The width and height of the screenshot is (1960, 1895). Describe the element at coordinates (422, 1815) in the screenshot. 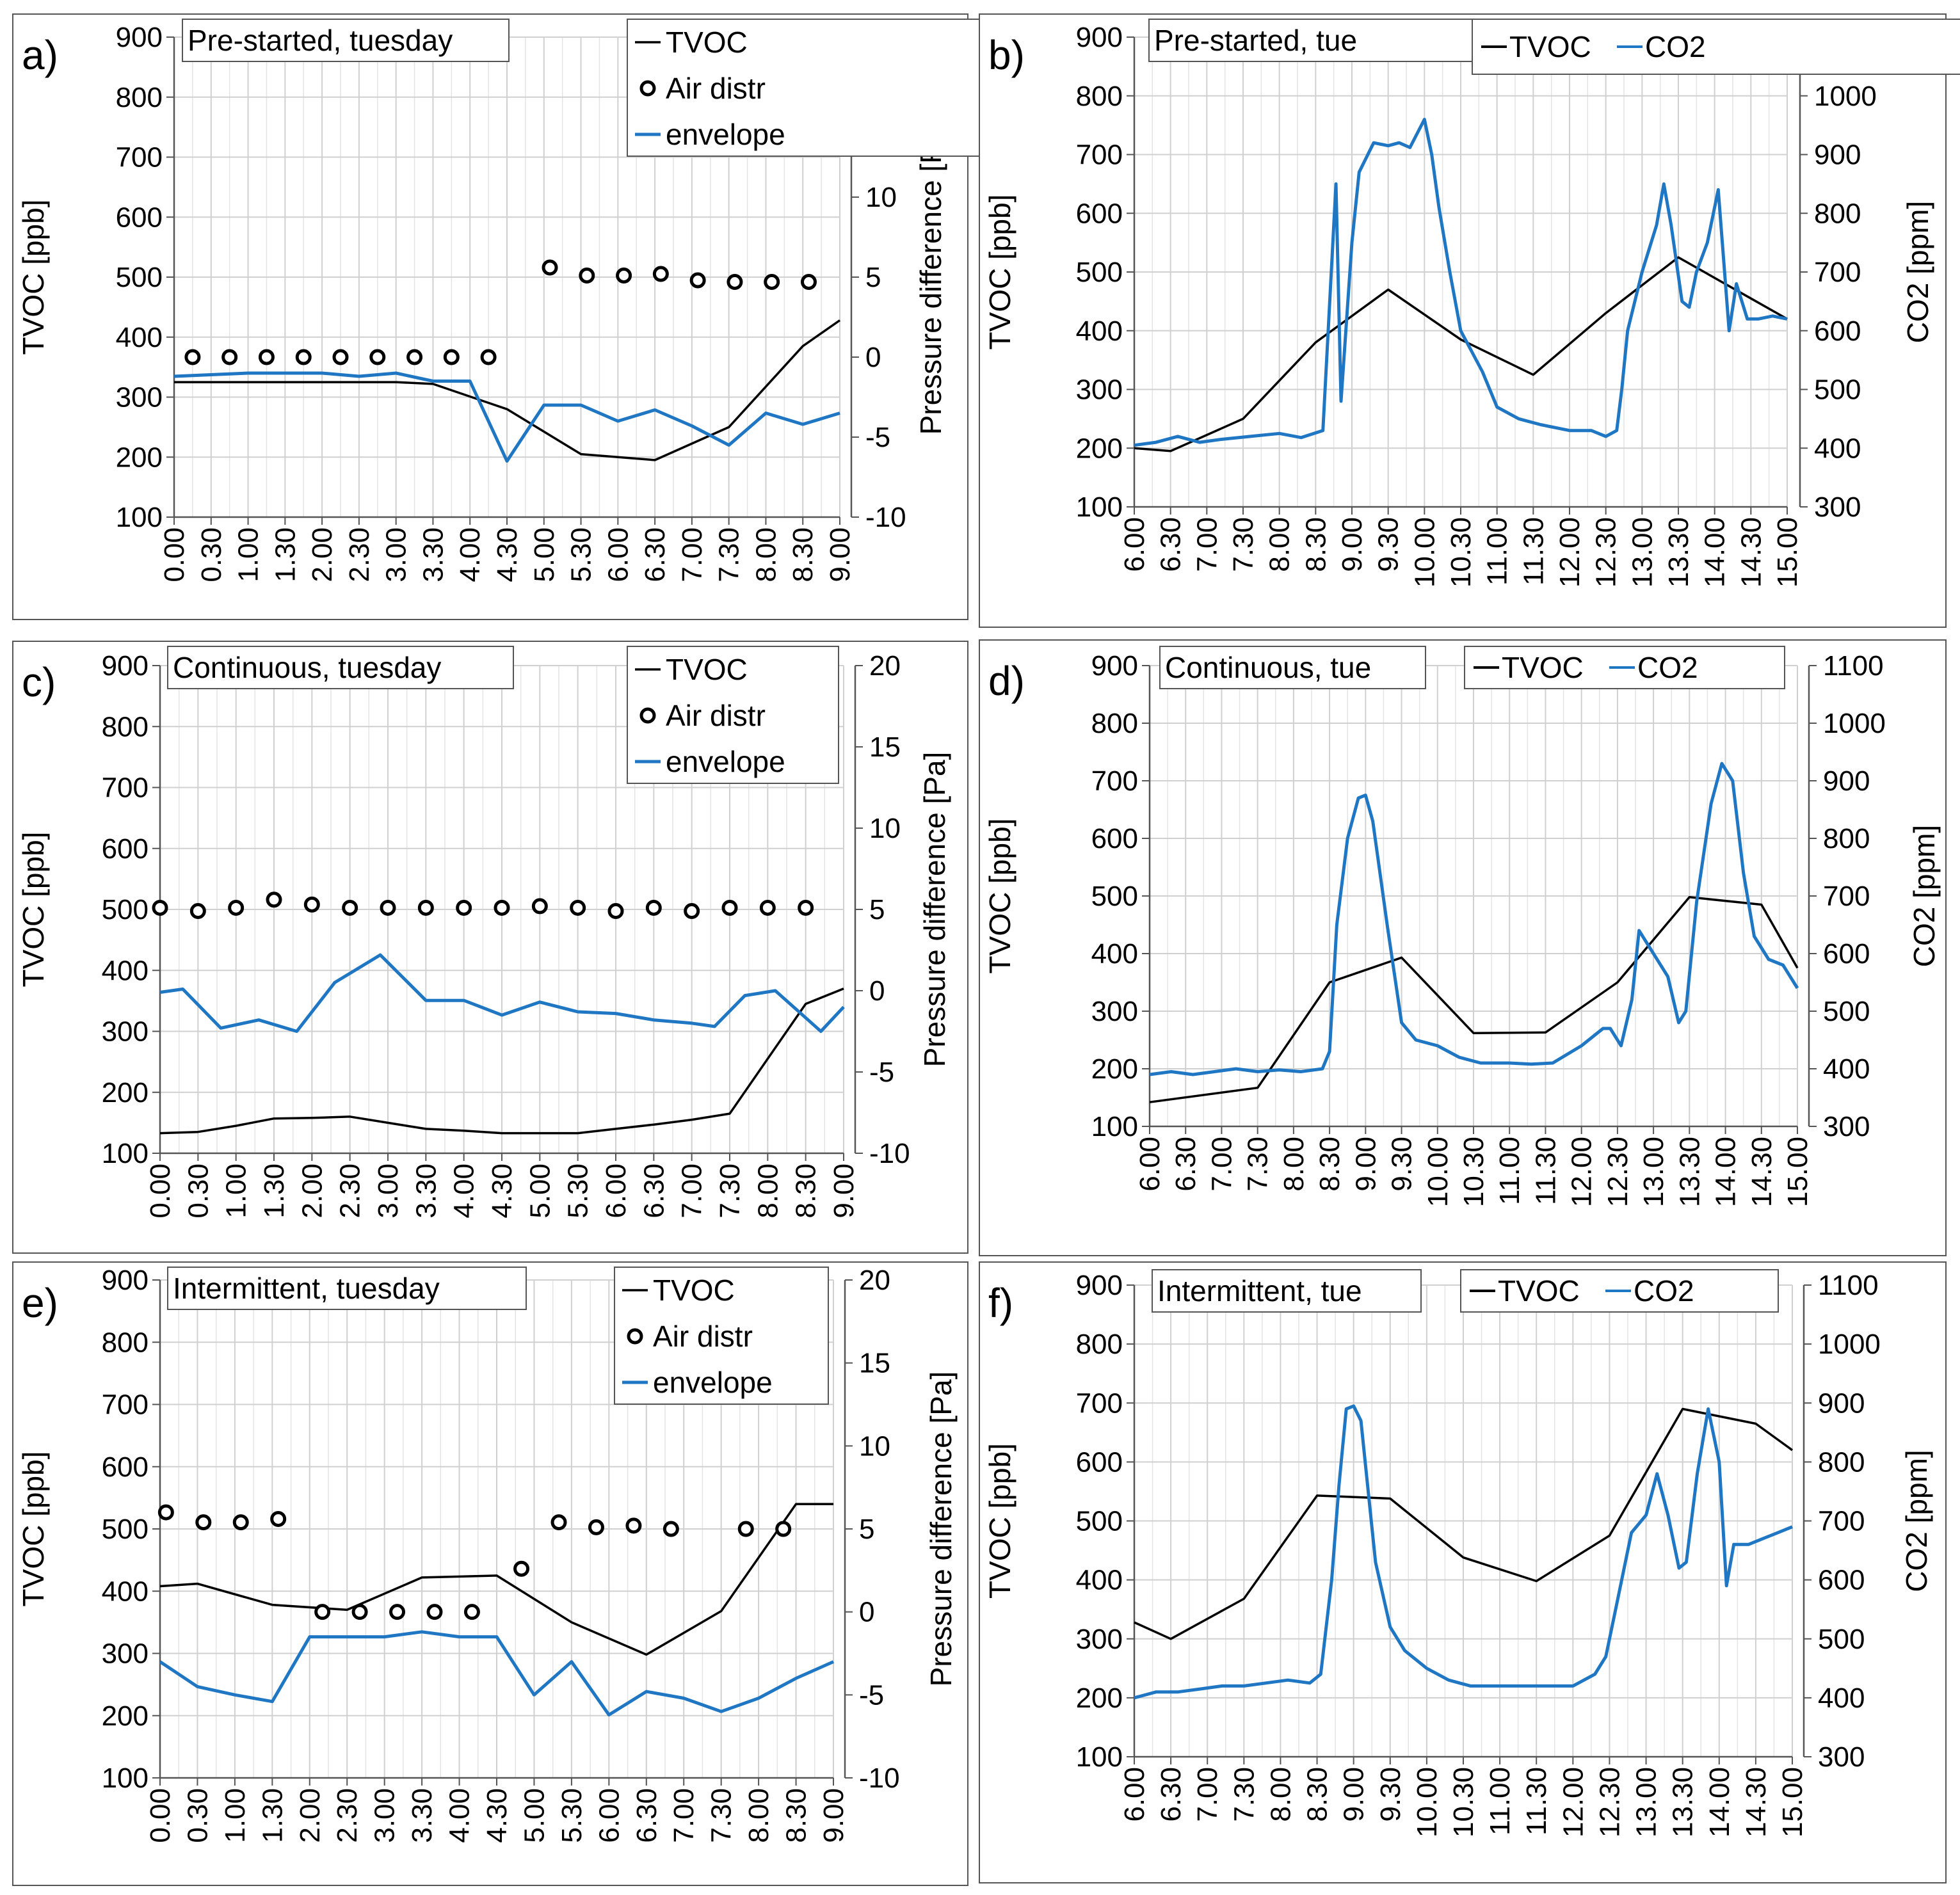

I see `x-tick-label: 3.30` at that location.